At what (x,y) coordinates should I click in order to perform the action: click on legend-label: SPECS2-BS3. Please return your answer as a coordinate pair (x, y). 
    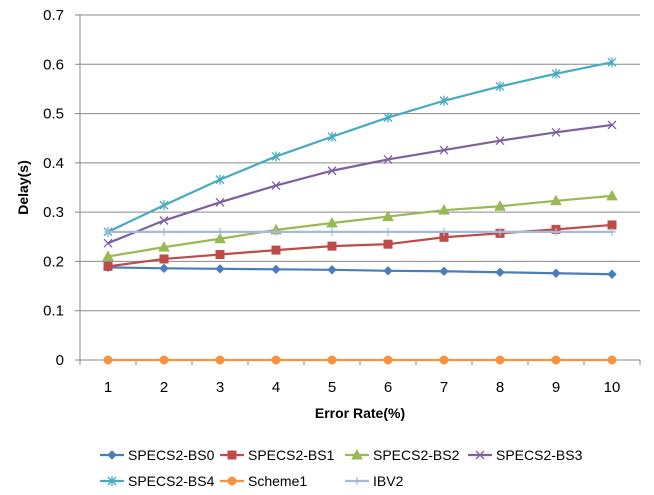
    Looking at the image, I should click on (539, 455).